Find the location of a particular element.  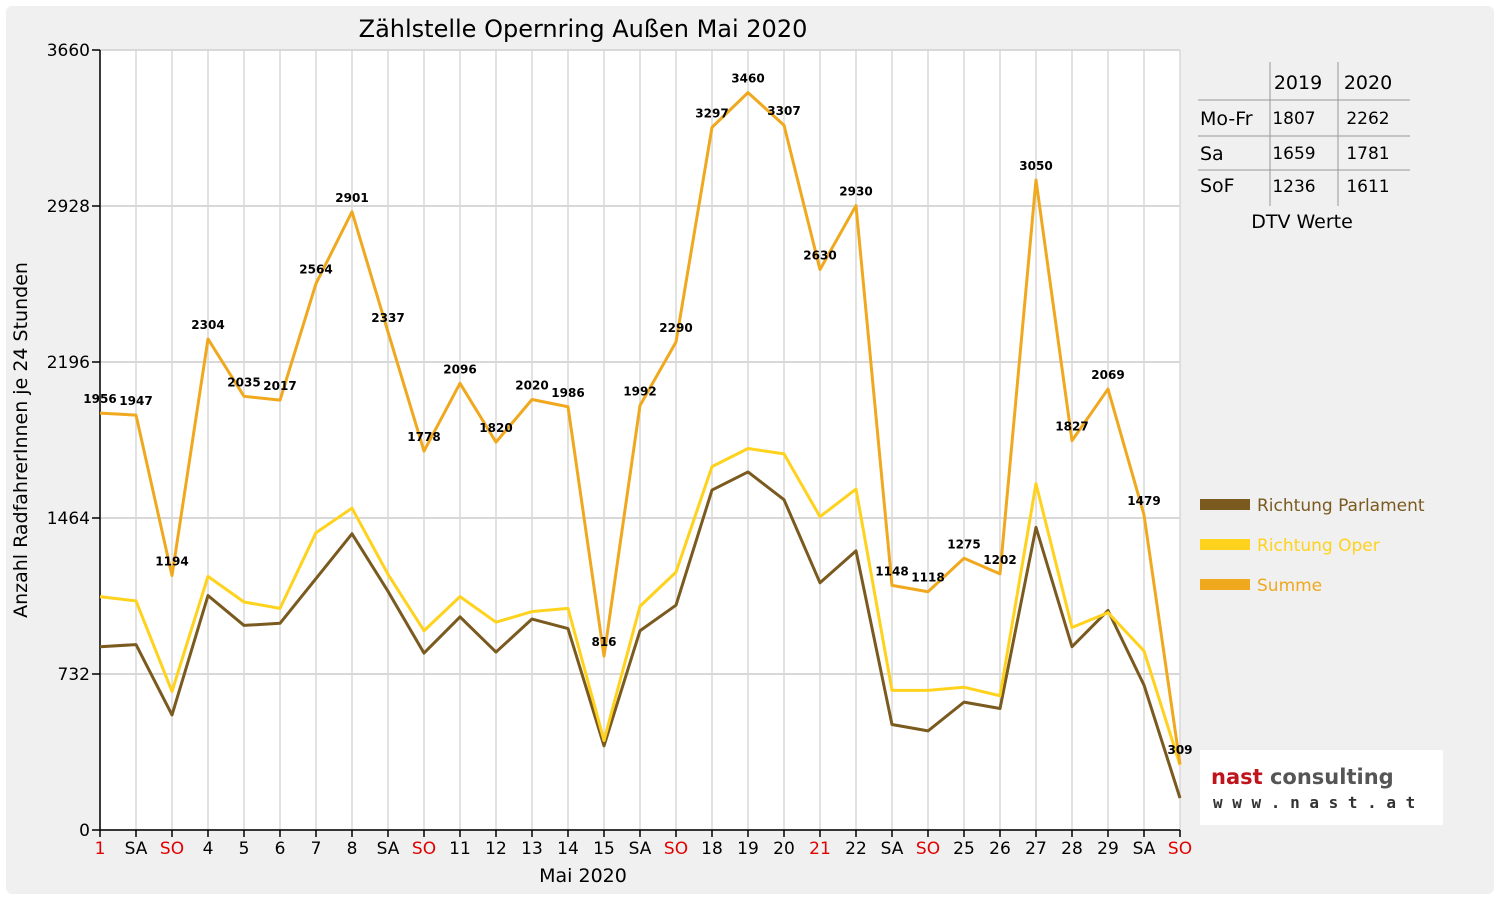

x-tick-label: 7 is located at coordinates (316, 849).